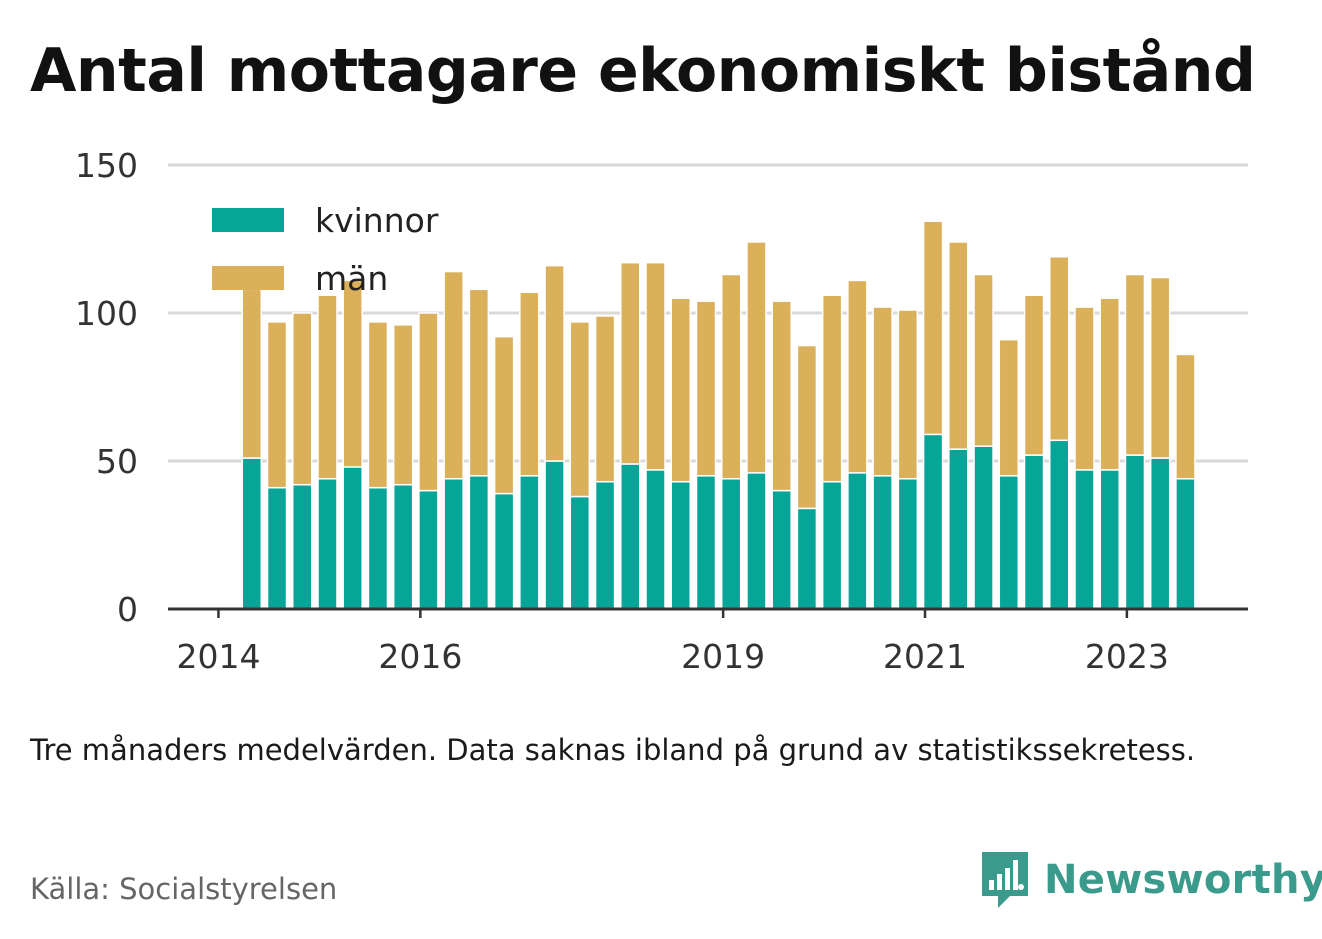 The width and height of the screenshot is (1322, 939). What do you see at coordinates (248, 278) in the screenshot?
I see `legend-swatch-man` at bounding box center [248, 278].